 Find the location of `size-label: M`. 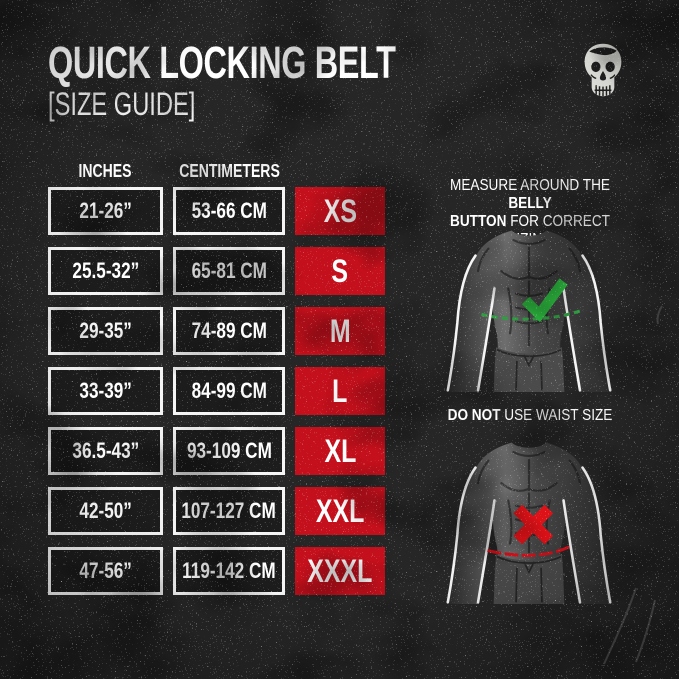

size-label: M is located at coordinates (340, 330).